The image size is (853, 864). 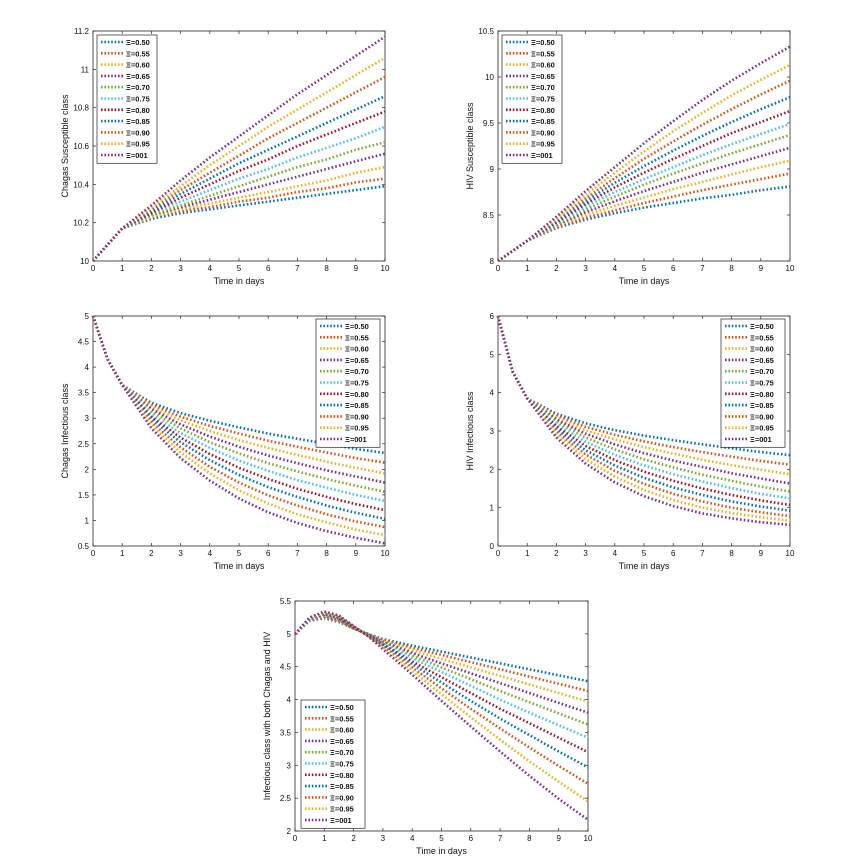 What do you see at coordinates (82, 31) in the screenshot?
I see `y-tick-label: 11.2` at bounding box center [82, 31].